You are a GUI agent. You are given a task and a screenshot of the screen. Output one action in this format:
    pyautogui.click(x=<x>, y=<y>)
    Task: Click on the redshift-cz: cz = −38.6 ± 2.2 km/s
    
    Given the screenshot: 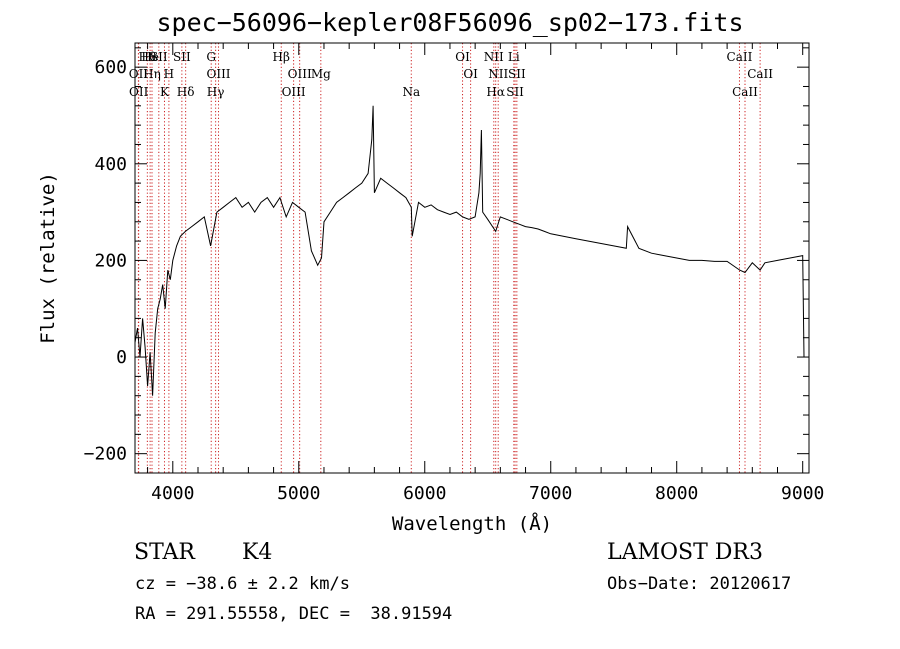 What is the action you would take?
    pyautogui.click(x=242, y=584)
    